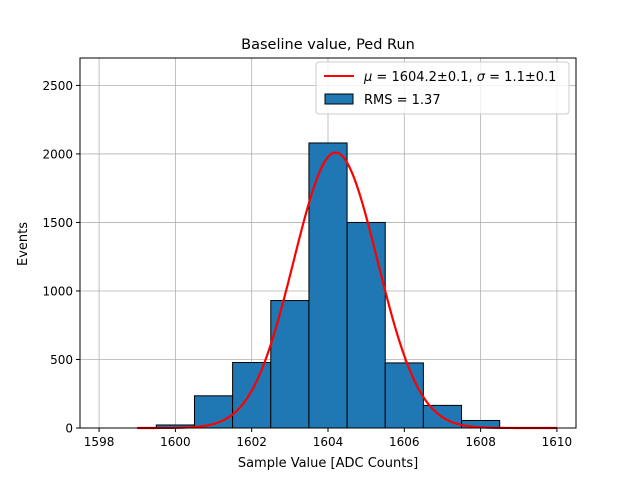 This screenshot has width=640, height=480. Describe the element at coordinates (328, 45) in the screenshot. I see `chart-title: Baseline value, Ped Run` at that location.